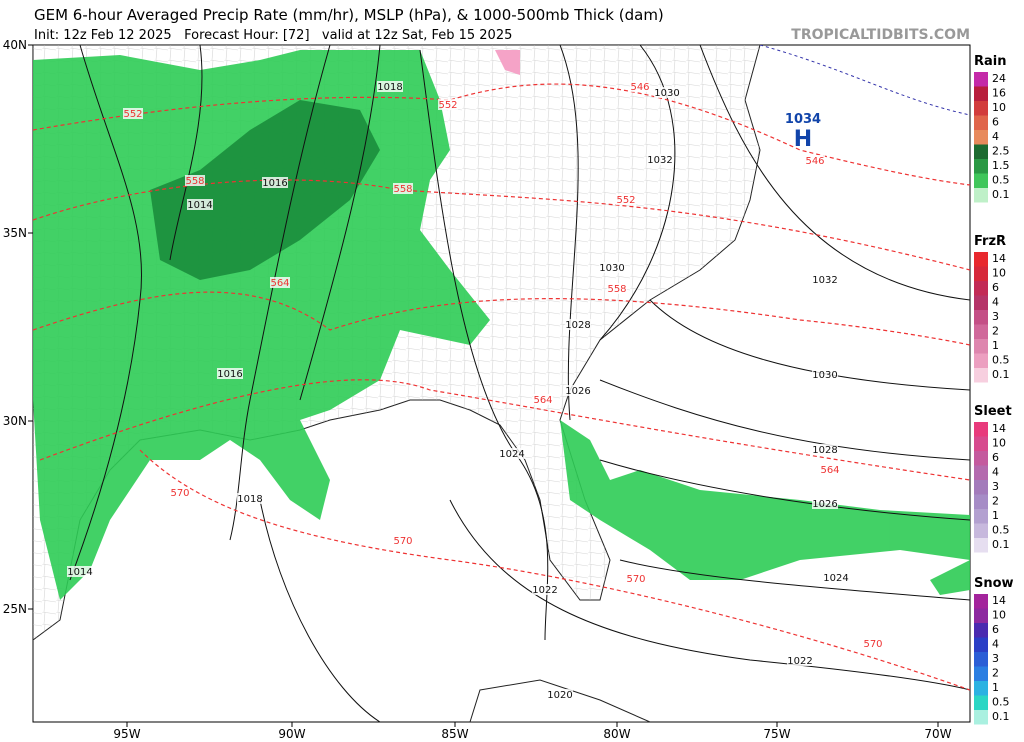 The image size is (1024, 742). What do you see at coordinates (990, 61) in the screenshot?
I see `legend-title: Rain` at bounding box center [990, 61].